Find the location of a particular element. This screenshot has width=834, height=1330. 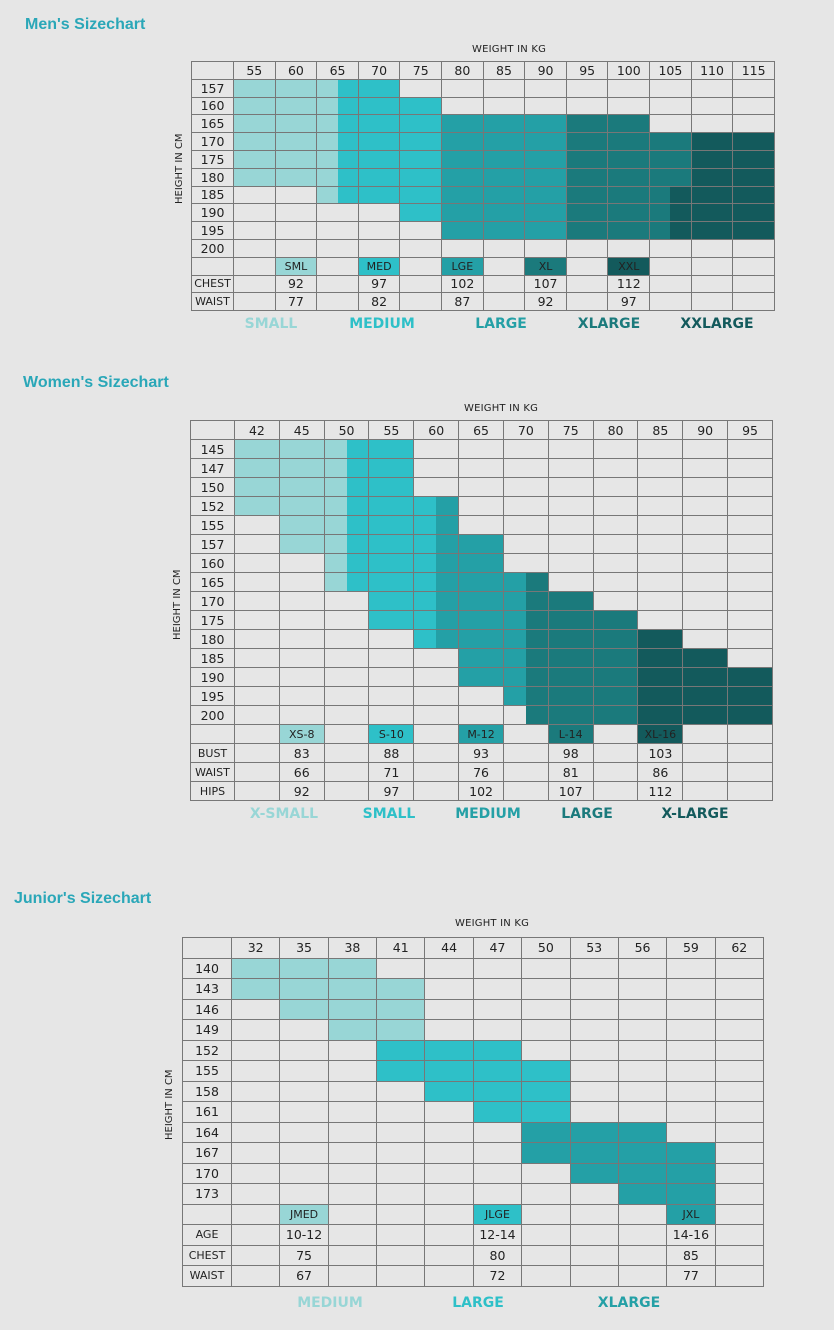

height-row: 190 is located at coordinates (481, 677).